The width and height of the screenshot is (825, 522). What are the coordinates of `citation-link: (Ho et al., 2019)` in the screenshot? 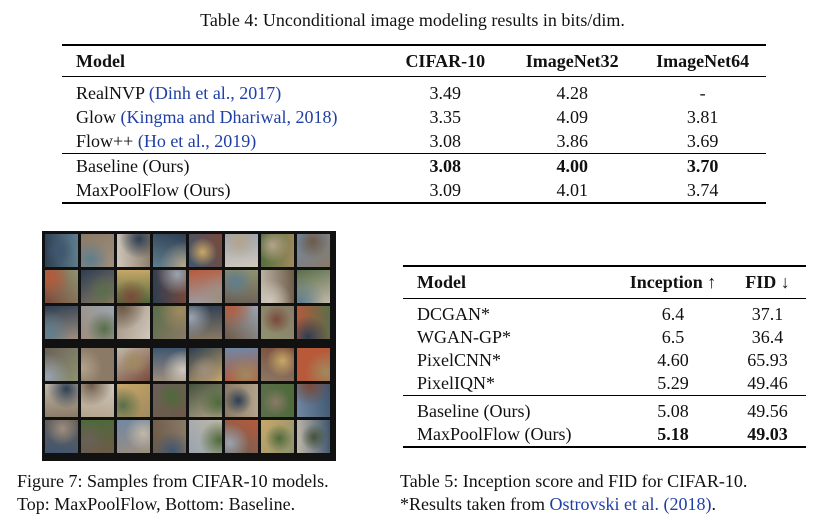 It's located at (197, 141).